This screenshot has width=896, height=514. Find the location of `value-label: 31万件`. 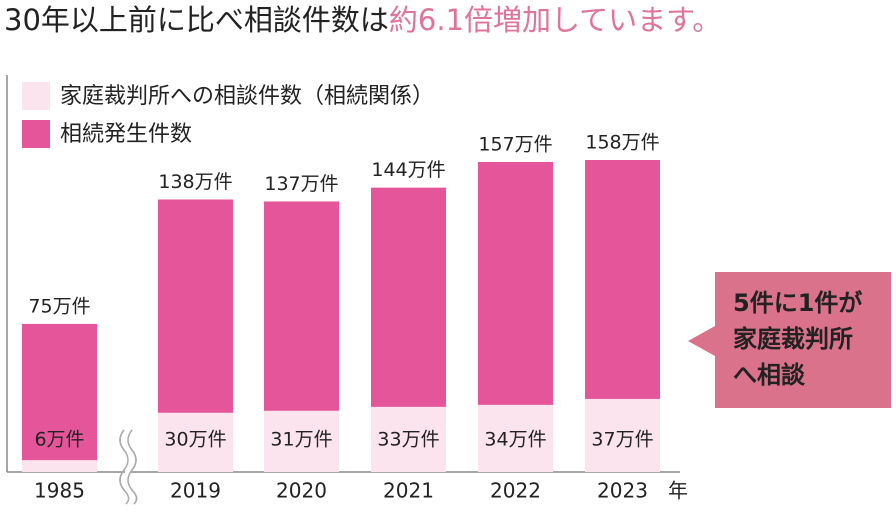

value-label: 31万件 is located at coordinates (301, 440).